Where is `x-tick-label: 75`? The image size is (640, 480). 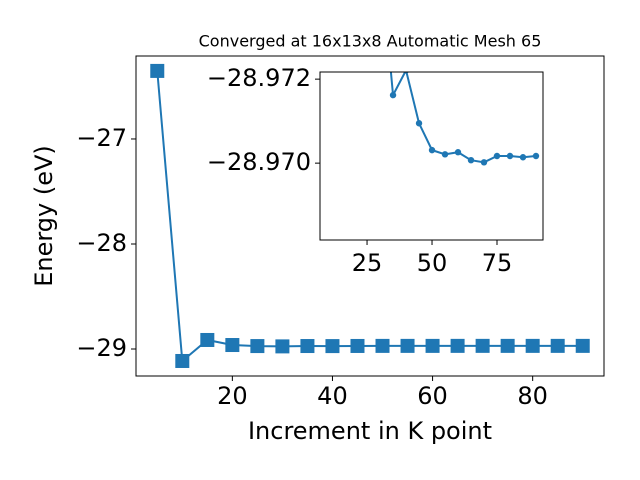 x-tick-label: 75 is located at coordinates (497, 263).